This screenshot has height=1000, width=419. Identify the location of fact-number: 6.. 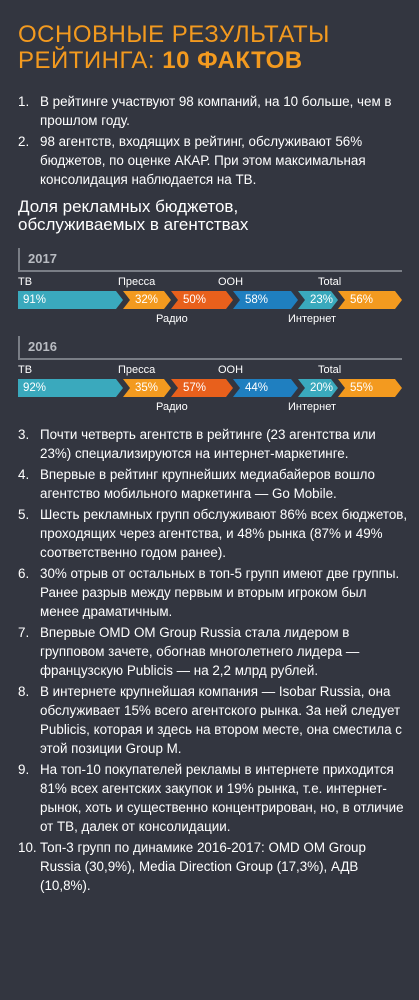
(24, 573).